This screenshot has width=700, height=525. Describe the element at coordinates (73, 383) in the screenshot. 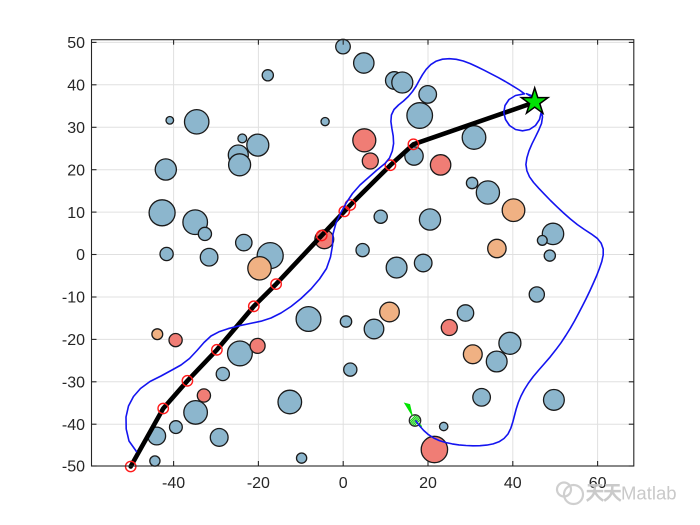

I see `svg-text: -30` at that location.